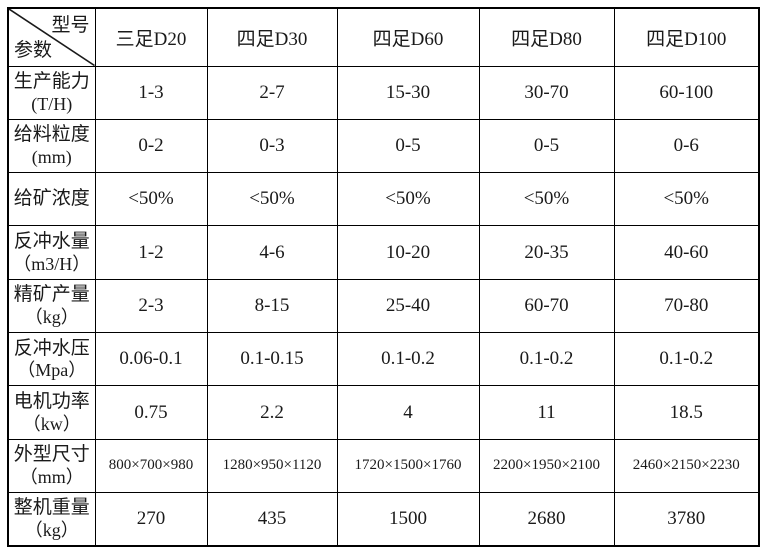  Describe the element at coordinates (272, 519) in the screenshot. I see `value-cell: 435` at that location.